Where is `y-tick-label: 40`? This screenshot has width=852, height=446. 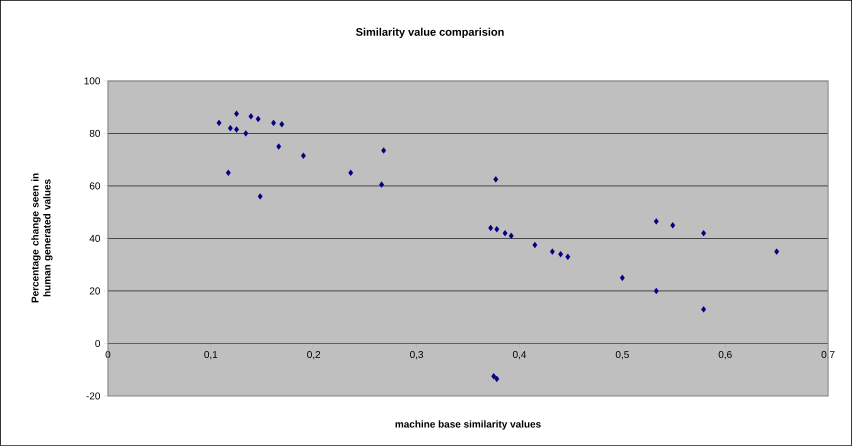
y-tick-label: 40 is located at coordinates (95, 238).